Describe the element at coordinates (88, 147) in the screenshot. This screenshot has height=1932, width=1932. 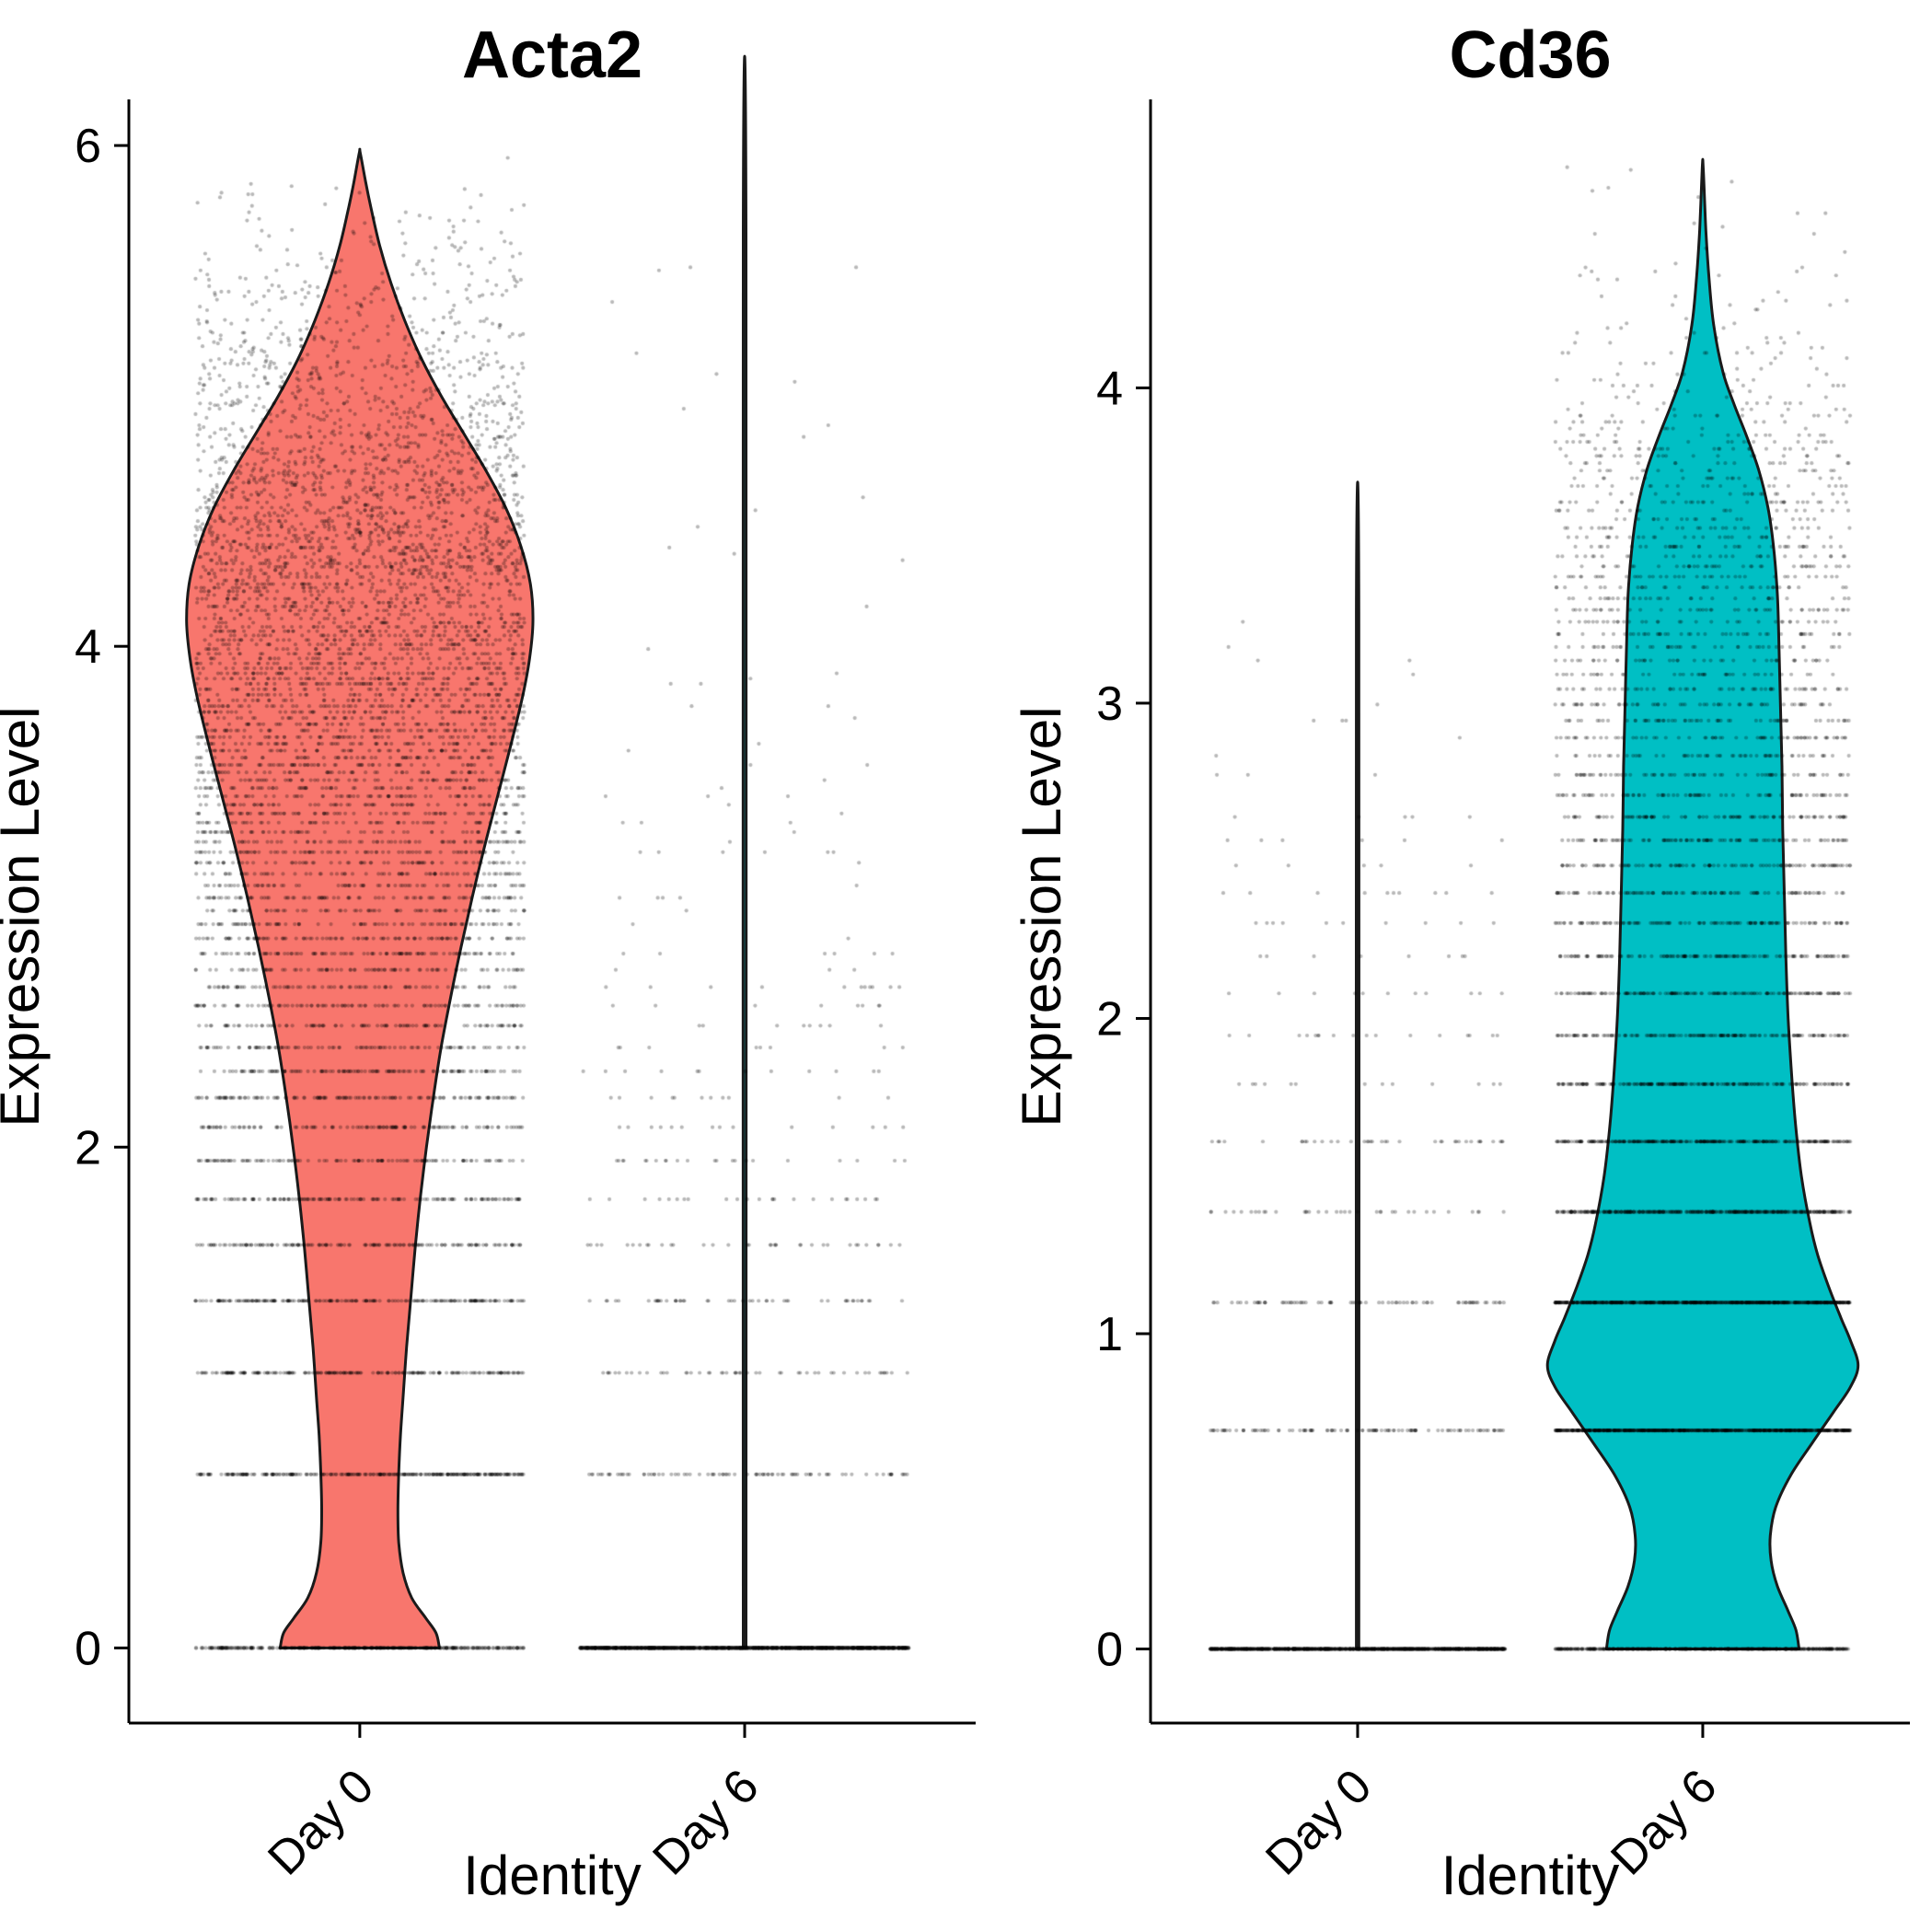
I see `y-tick-label: 6` at that location.